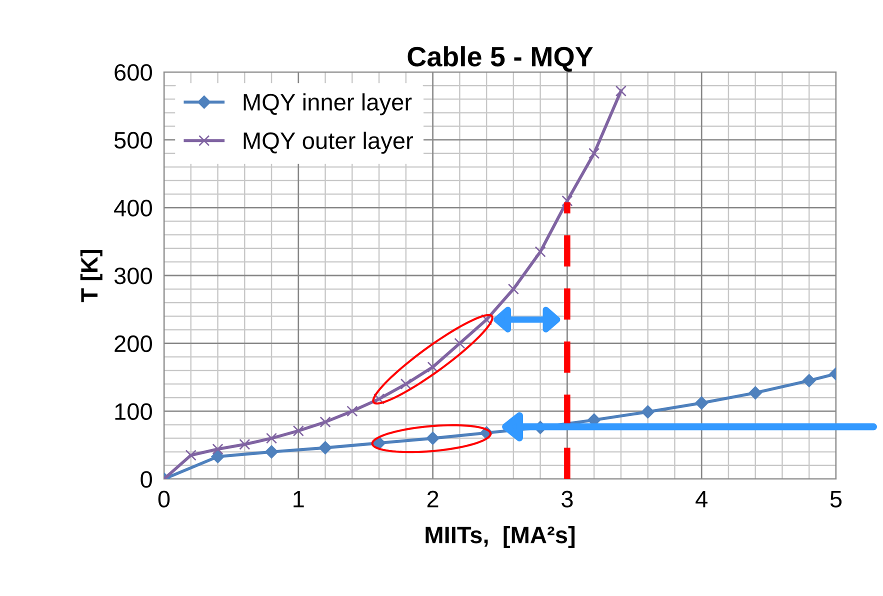 The width and height of the screenshot is (883, 596). Describe the element at coordinates (133, 276) in the screenshot. I see `y-tick-label: 300` at that location.